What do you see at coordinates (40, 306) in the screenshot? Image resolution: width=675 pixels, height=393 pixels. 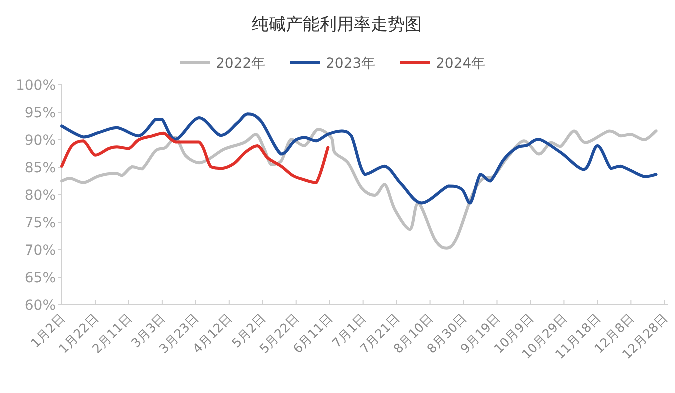 I see `y-tick-label: 60%` at bounding box center [40, 306].